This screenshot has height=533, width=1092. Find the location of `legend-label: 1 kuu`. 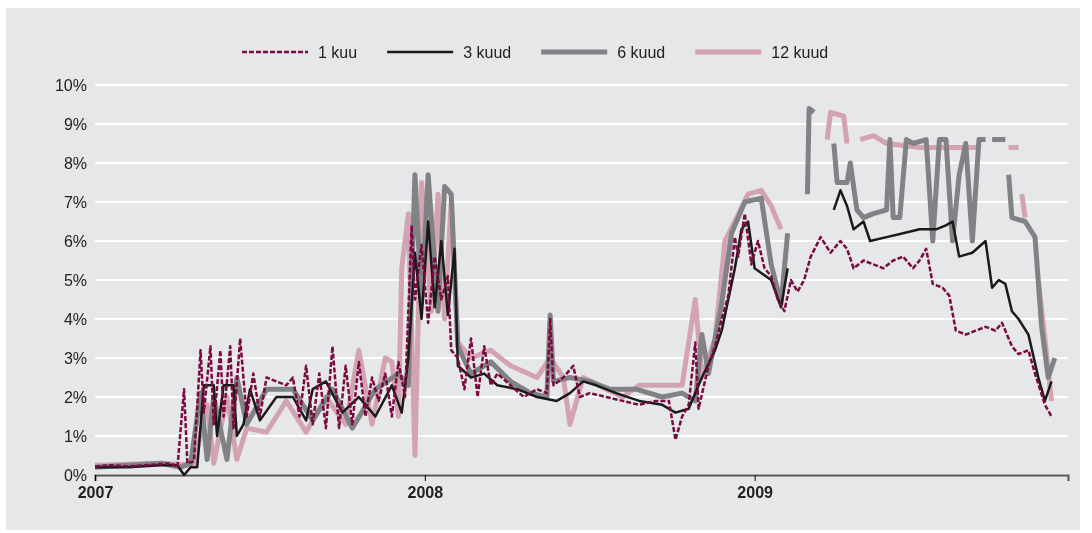

legend-label: 1 kuu is located at coordinates (338, 52).